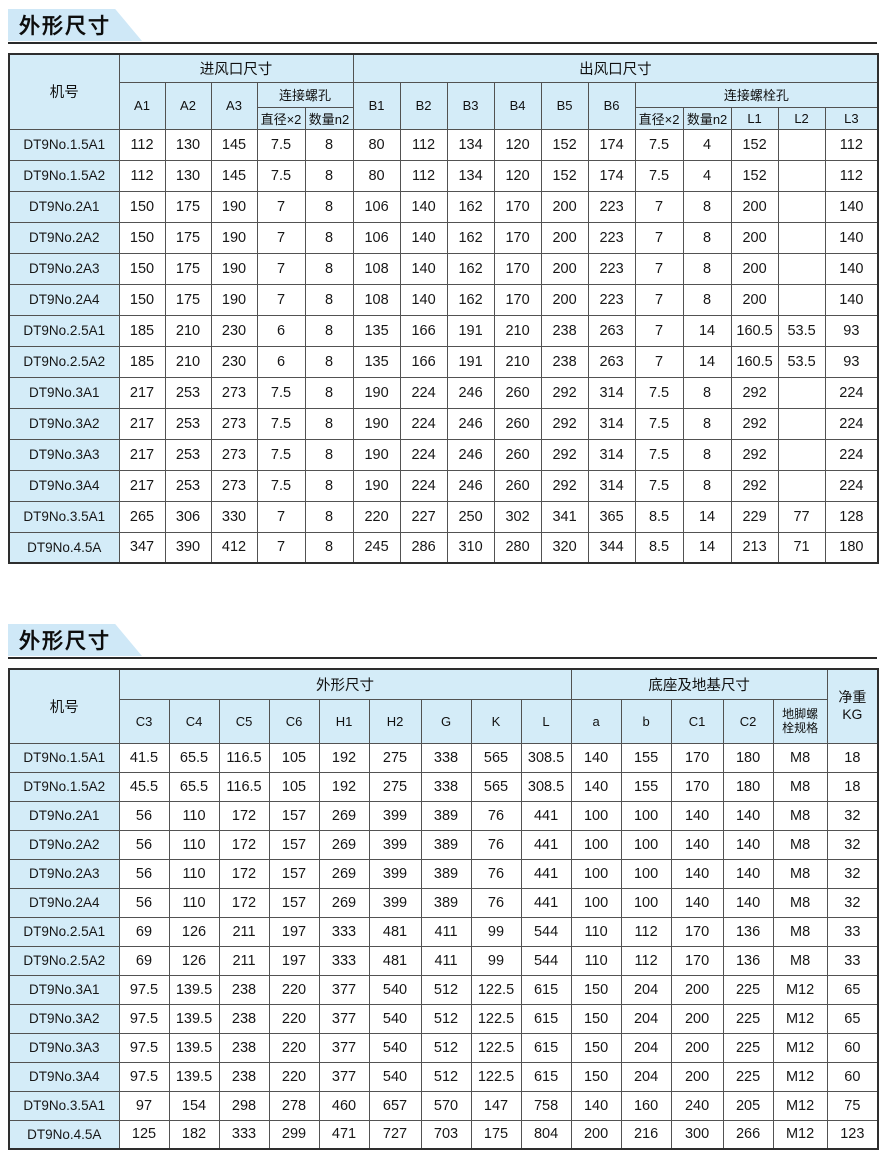 This screenshot has height=1164, width=885. Describe the element at coordinates (852, 1134) in the screenshot. I see `value-cell: 123` at that location.